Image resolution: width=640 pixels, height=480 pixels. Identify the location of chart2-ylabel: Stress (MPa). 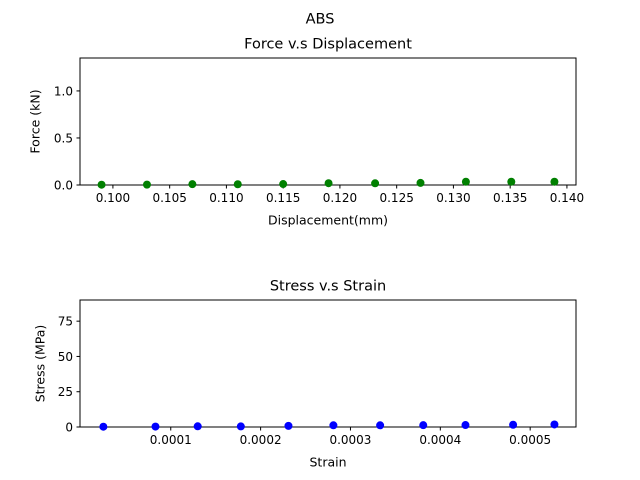
(40, 364).